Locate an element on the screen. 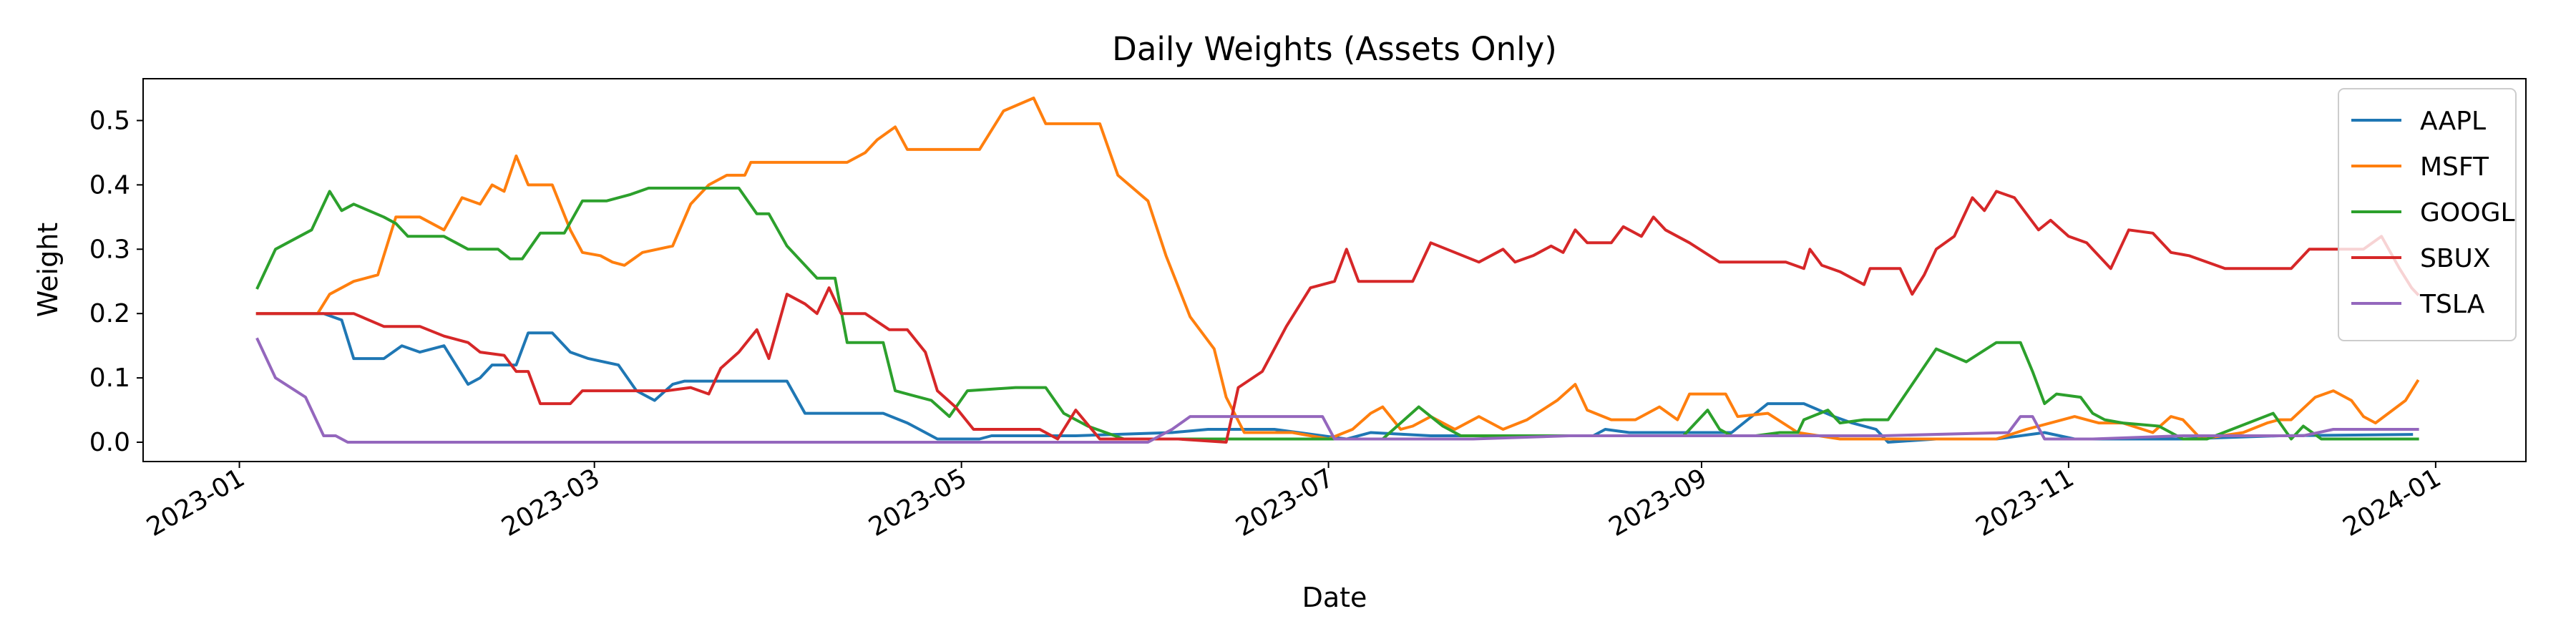 The width and height of the screenshot is (2576, 644). x-tick-label: 2023-09 is located at coordinates (1658, 502).